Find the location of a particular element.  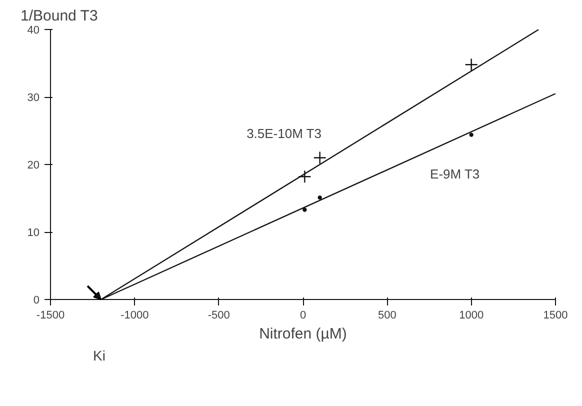

x-axis-title: Nitrofen (µM) is located at coordinates (303, 334).